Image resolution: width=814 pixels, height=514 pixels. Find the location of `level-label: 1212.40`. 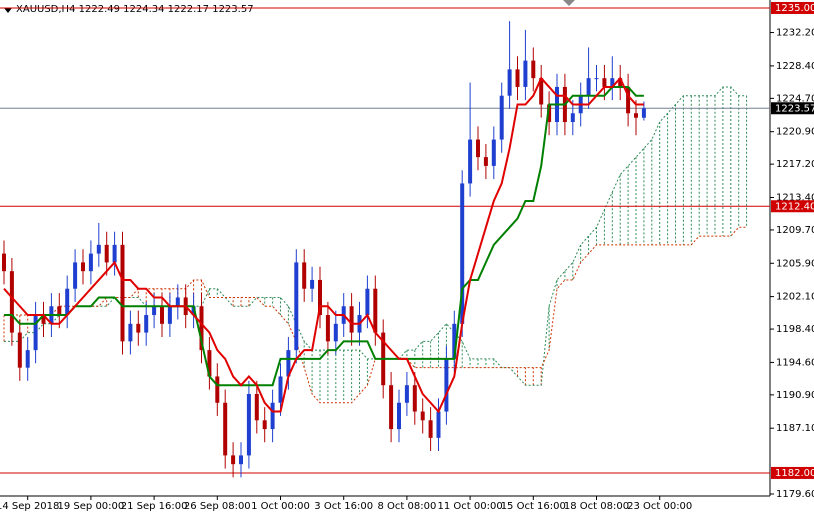

level-label: 1212.40 is located at coordinates (794, 206).